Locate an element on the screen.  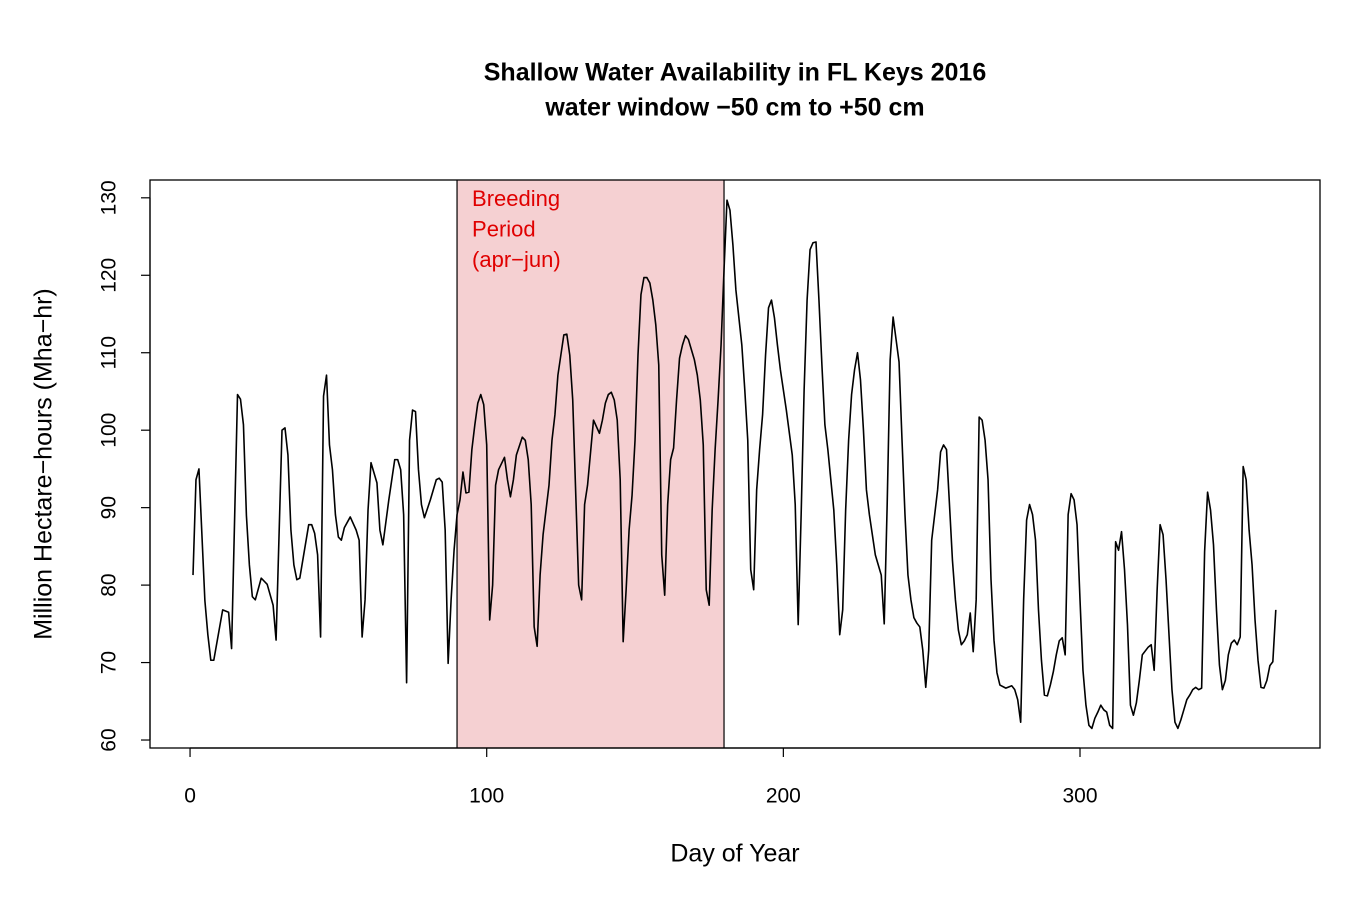
x-tick-label: 0 is located at coordinates (190, 796).